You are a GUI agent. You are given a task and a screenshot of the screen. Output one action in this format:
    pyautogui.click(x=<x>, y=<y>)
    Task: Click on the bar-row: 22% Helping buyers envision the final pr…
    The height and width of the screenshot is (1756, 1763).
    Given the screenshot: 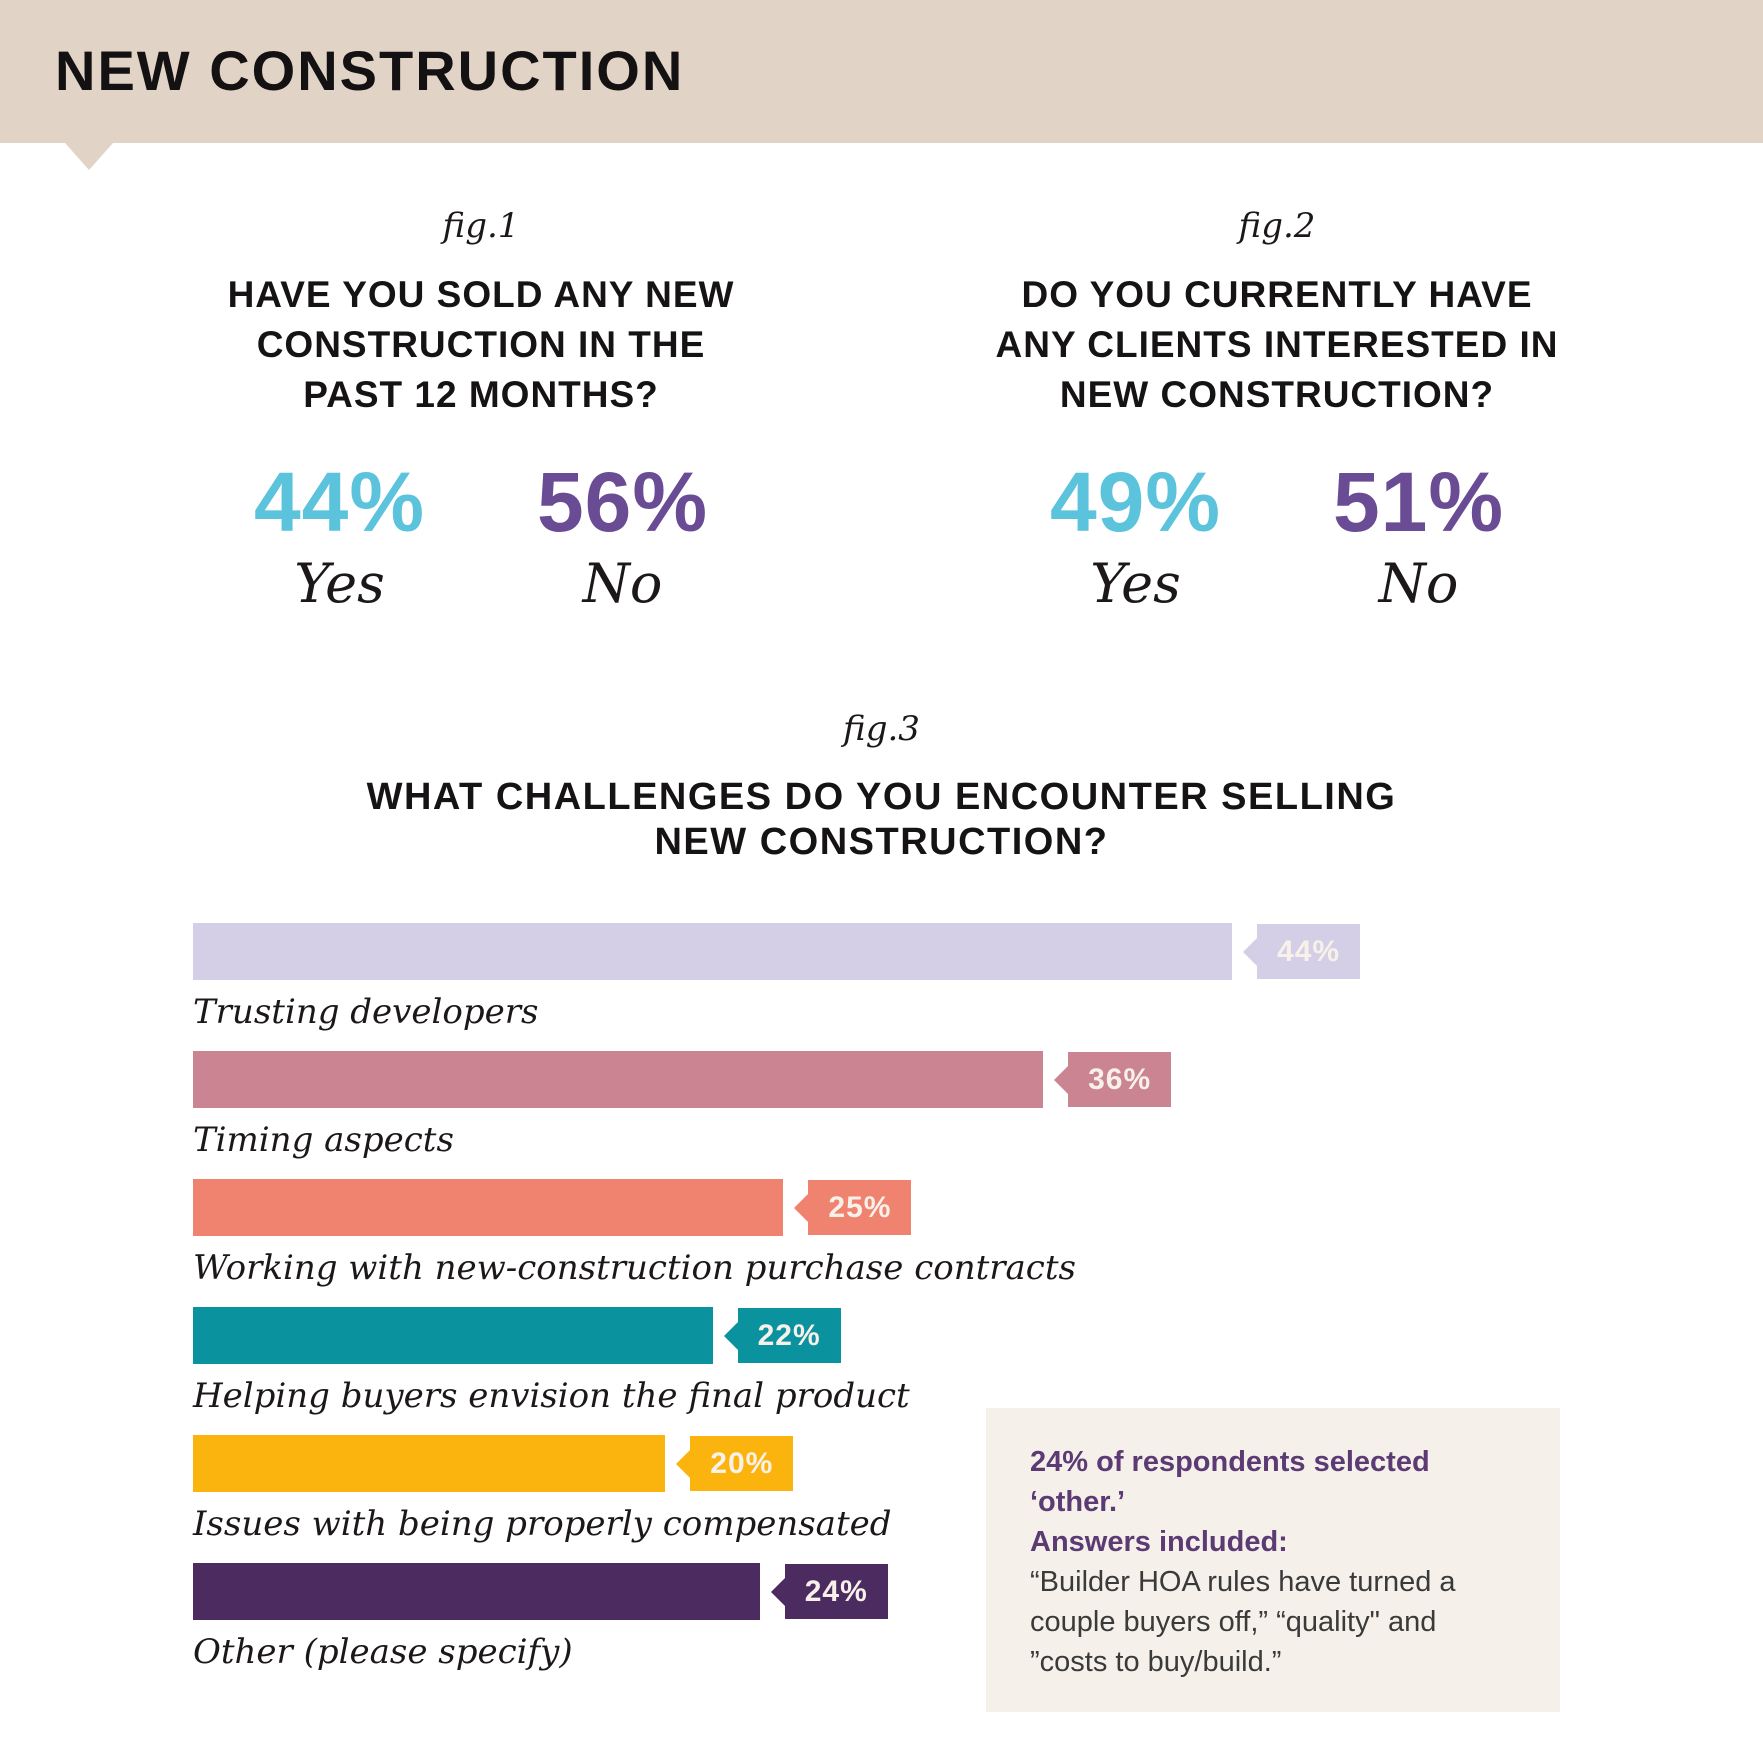 What is the action you would take?
    pyautogui.click(x=876, y=1360)
    